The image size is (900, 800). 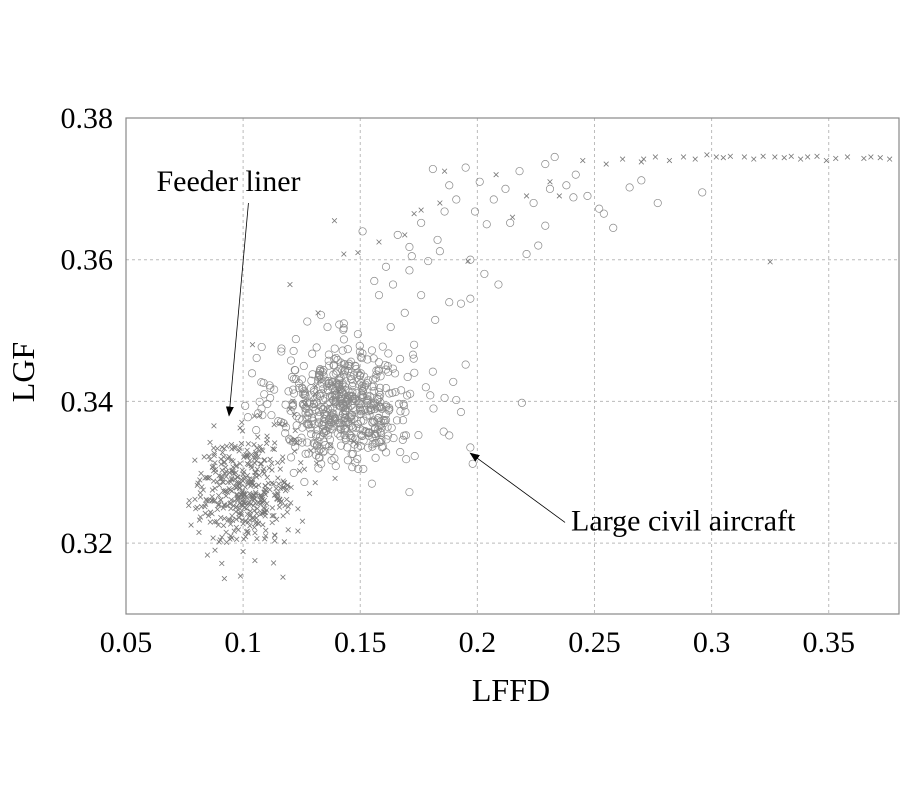 I want to click on x-tick-labels: 0.05 0.1 0.15 0.2 0.25 0.3 0.35, so click(x=477, y=642).